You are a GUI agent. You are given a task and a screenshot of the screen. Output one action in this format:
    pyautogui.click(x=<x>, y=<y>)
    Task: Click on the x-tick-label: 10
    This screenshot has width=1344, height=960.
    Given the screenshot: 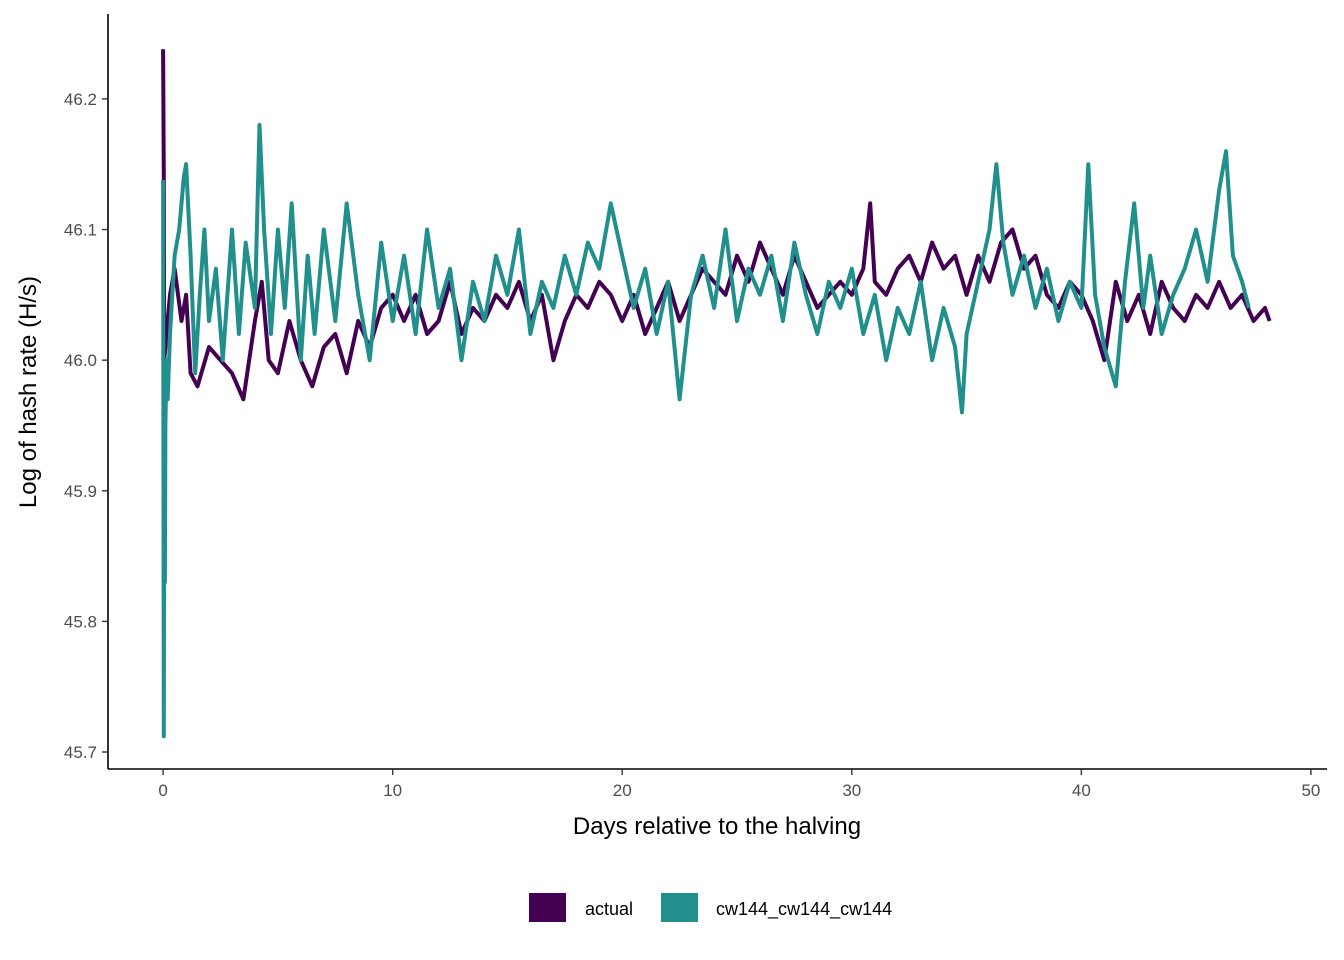 What is the action you would take?
    pyautogui.click(x=392, y=790)
    